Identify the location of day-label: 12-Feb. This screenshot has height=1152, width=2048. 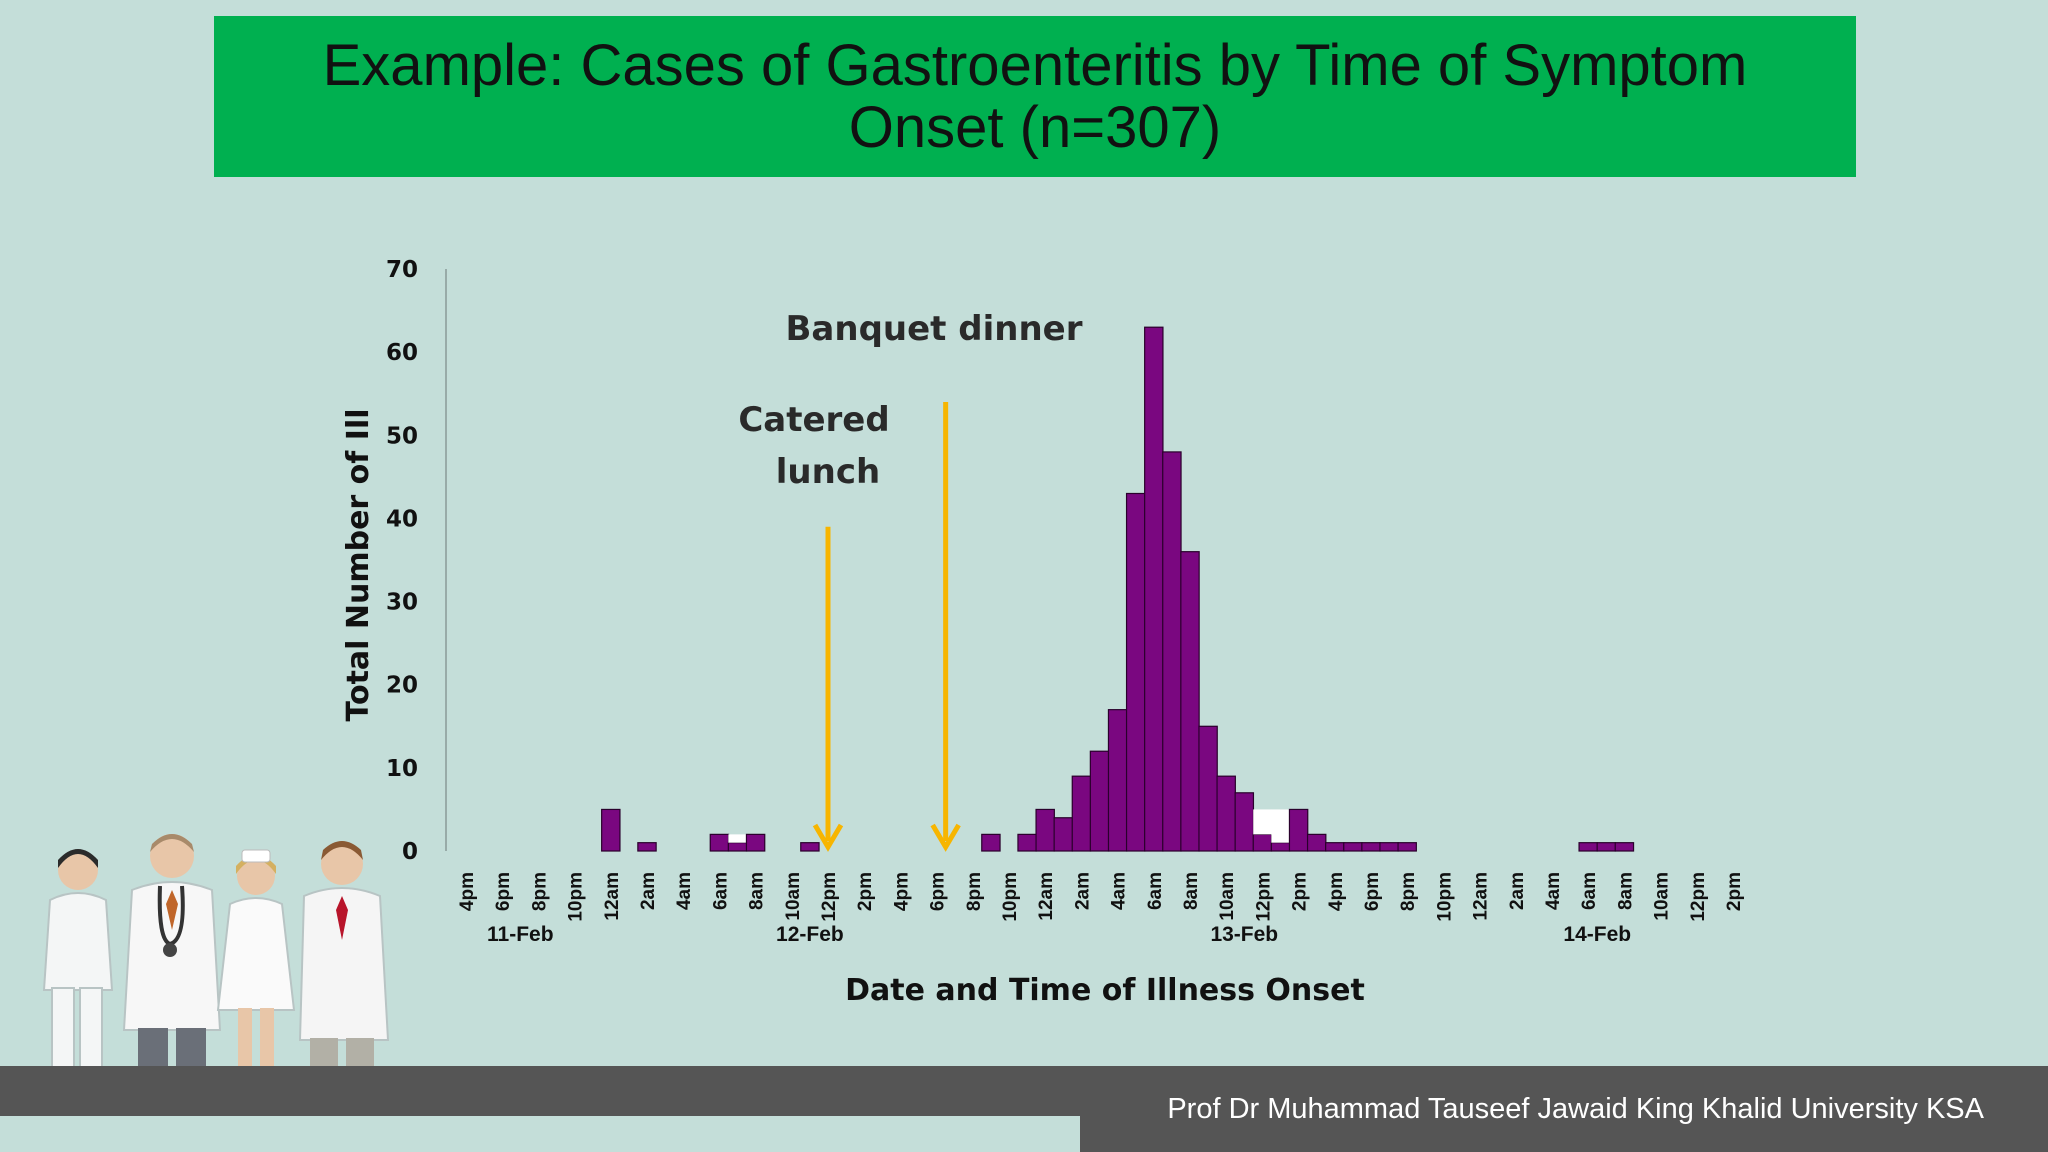
(810, 934).